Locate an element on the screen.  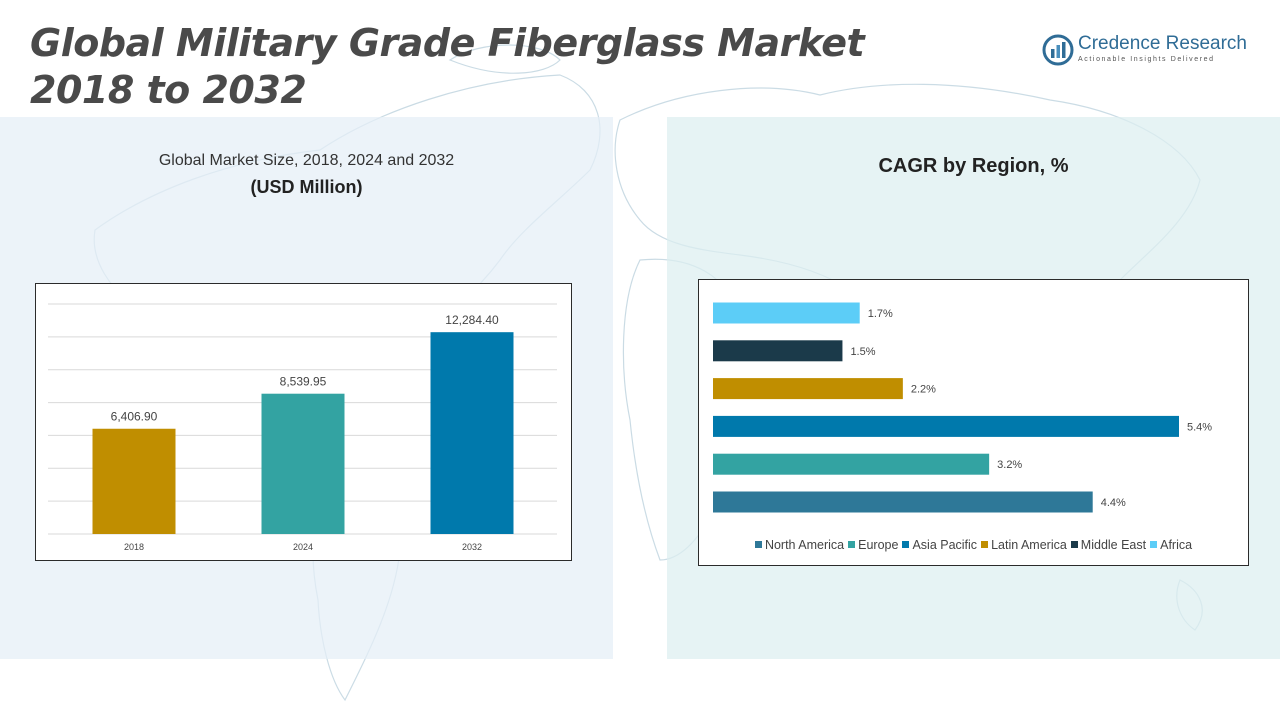
legend-item: Europe is located at coordinates (873, 545).